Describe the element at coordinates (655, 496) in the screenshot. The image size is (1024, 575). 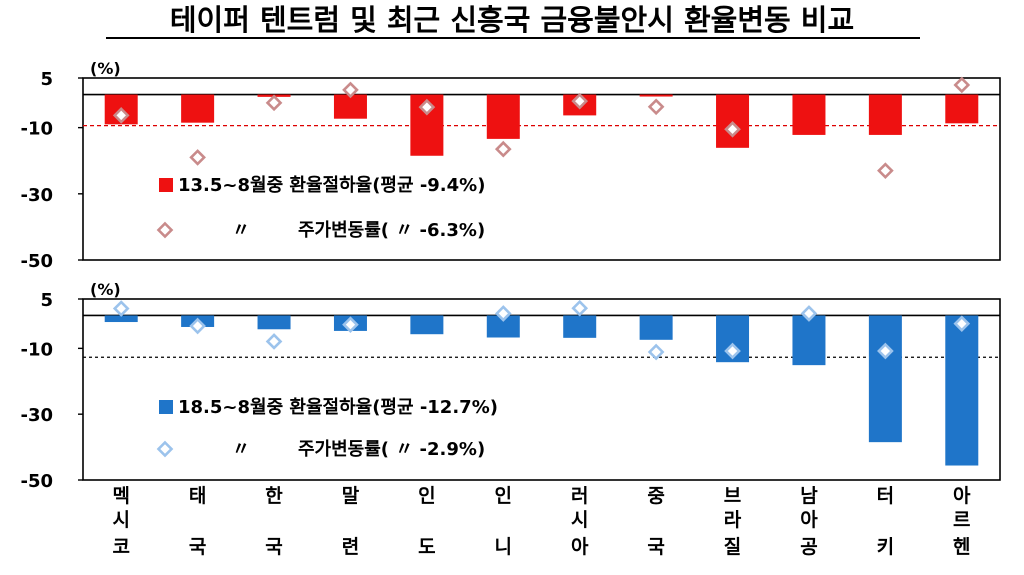
I see `x-label-char: 중` at that location.